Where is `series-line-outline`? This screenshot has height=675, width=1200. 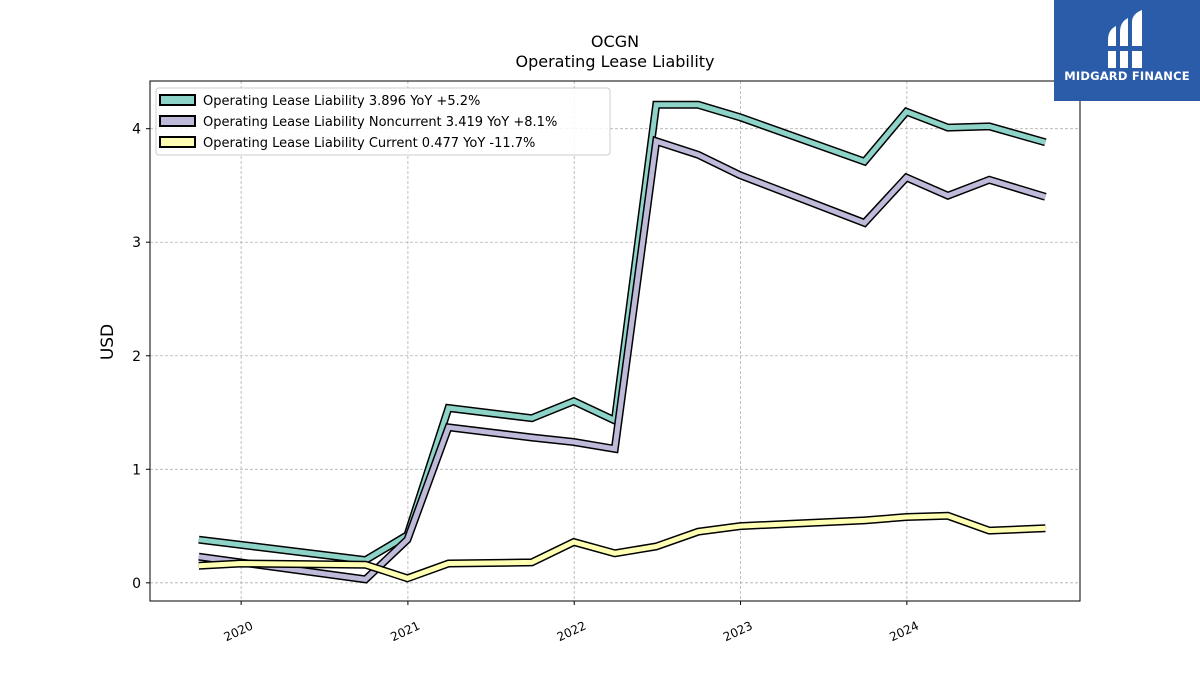 series-line-outline is located at coordinates (622, 547).